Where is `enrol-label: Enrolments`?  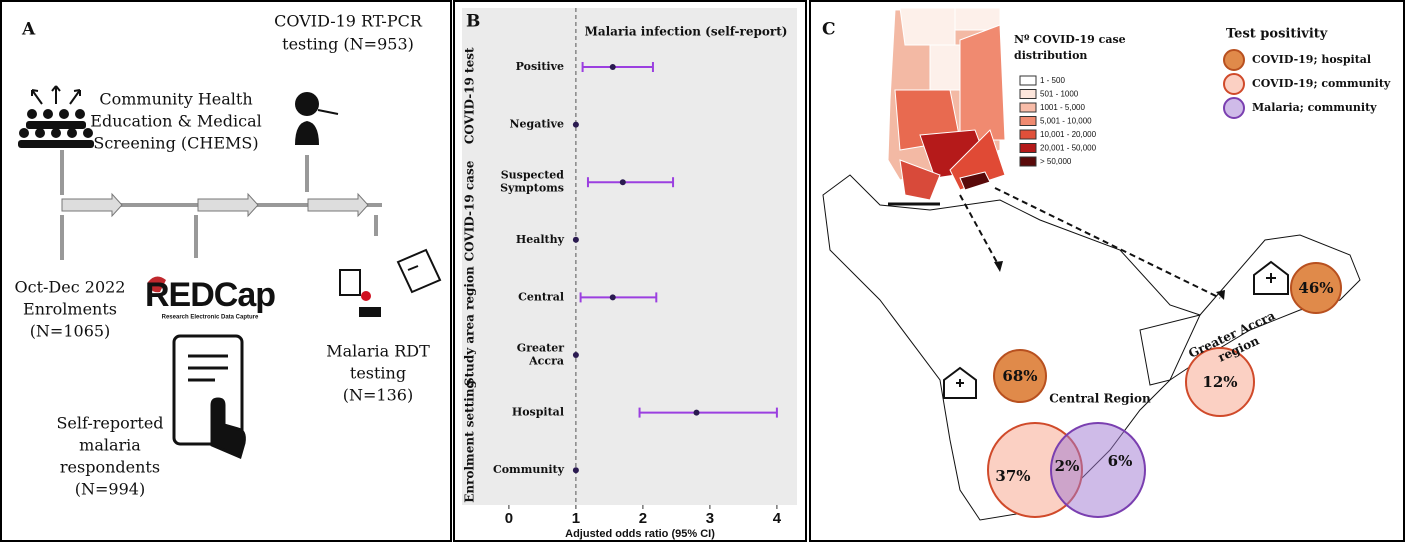
enrol-label: Enrolments is located at coordinates (70, 309).